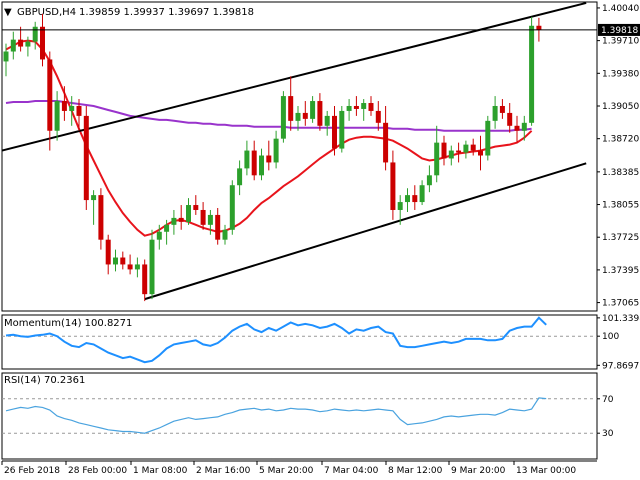 The width and height of the screenshot is (640, 480). Describe the element at coordinates (620, 9) in the screenshot. I see `price-tick-label: 1.40040` at that location.